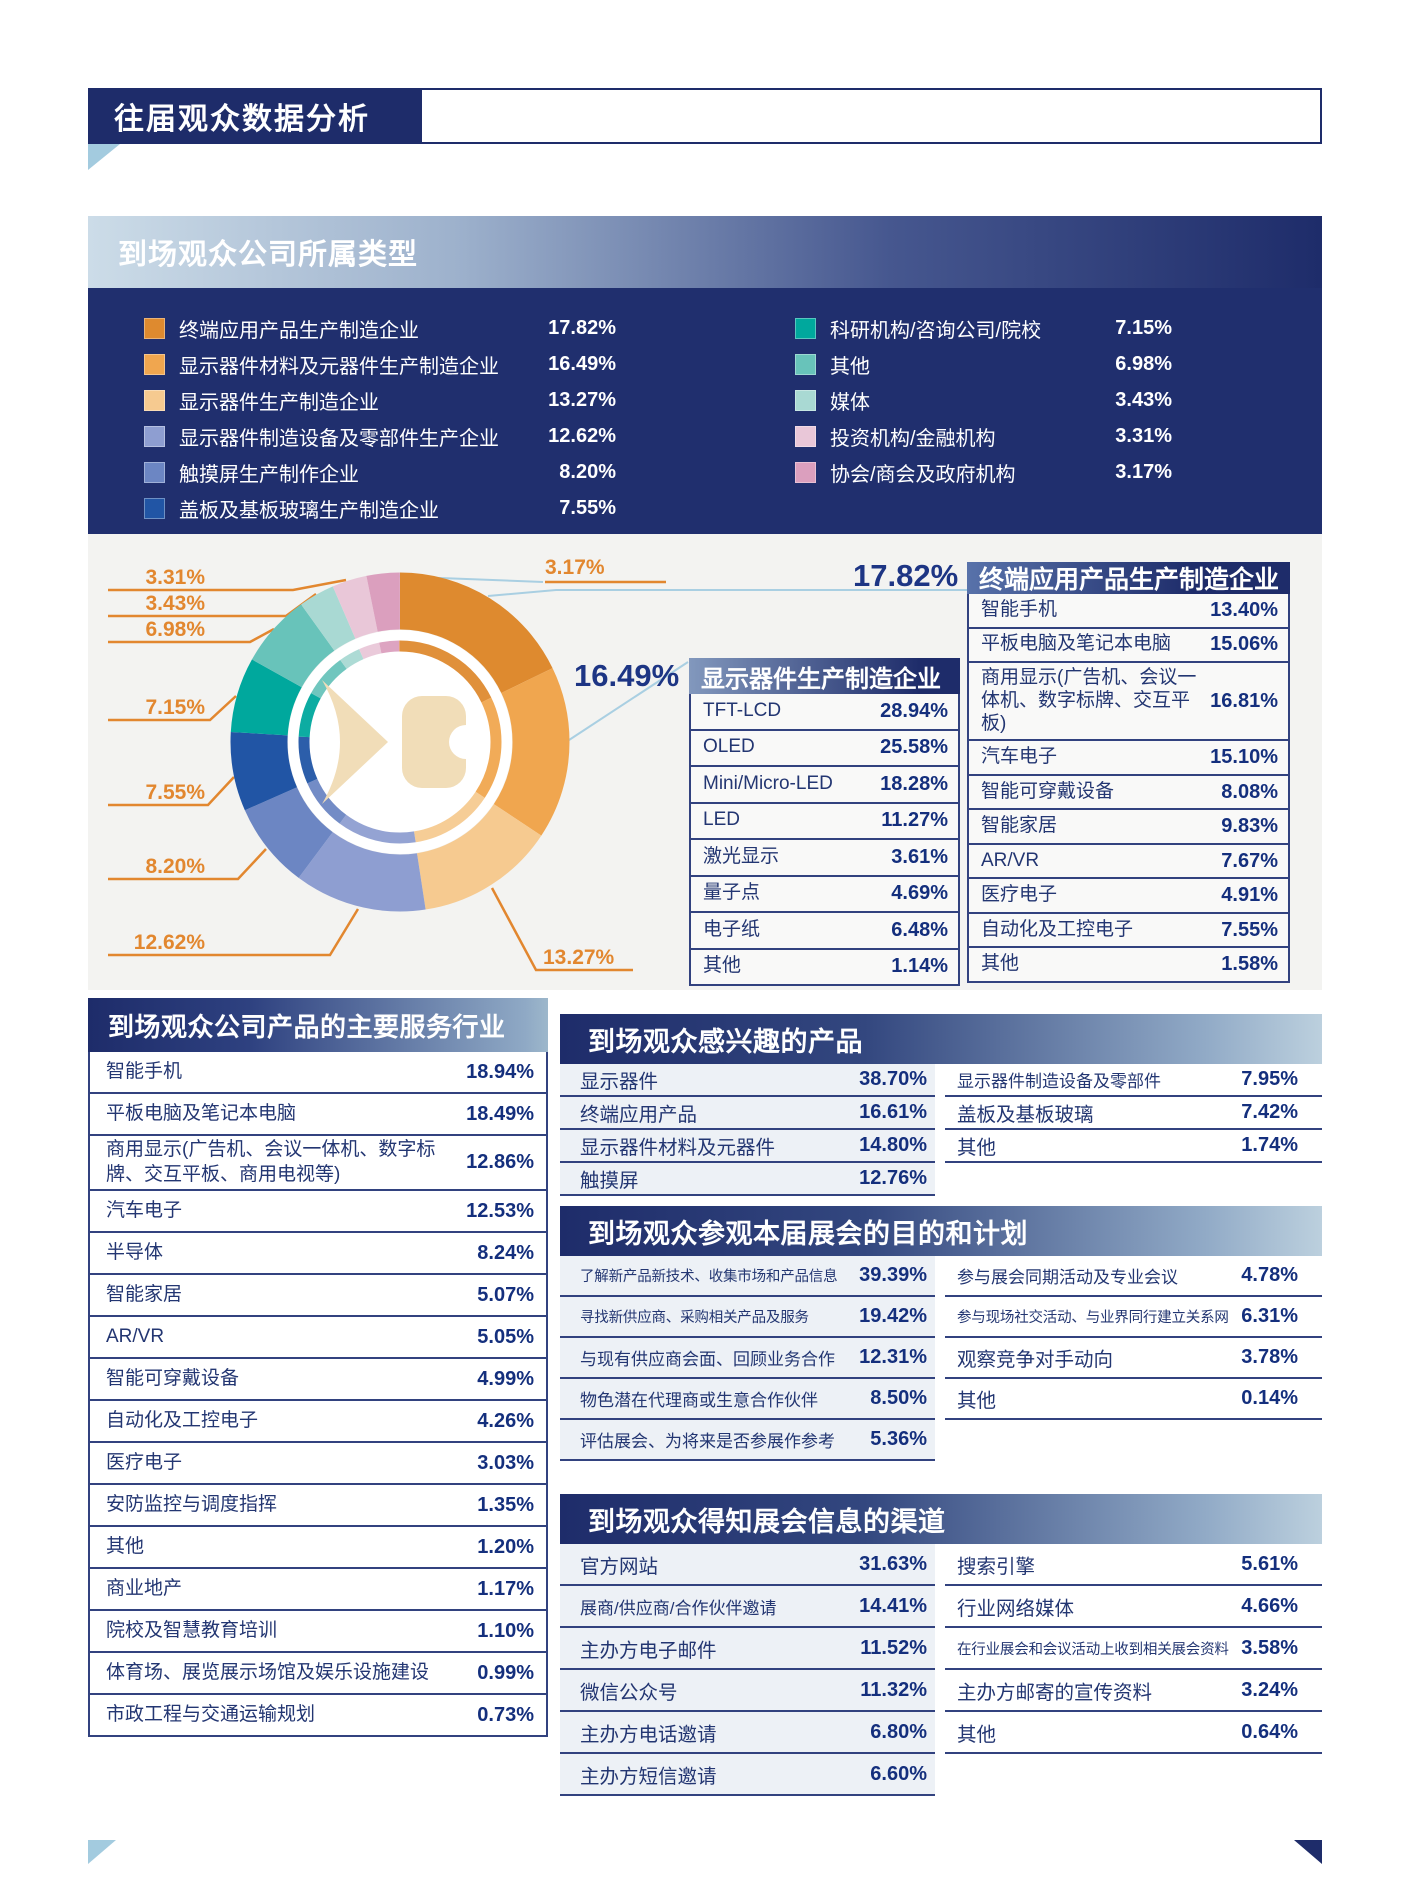 The image size is (1410, 1900). What do you see at coordinates (983, 364) in the screenshot?
I see `legend-item: 其他 6.98%` at bounding box center [983, 364].